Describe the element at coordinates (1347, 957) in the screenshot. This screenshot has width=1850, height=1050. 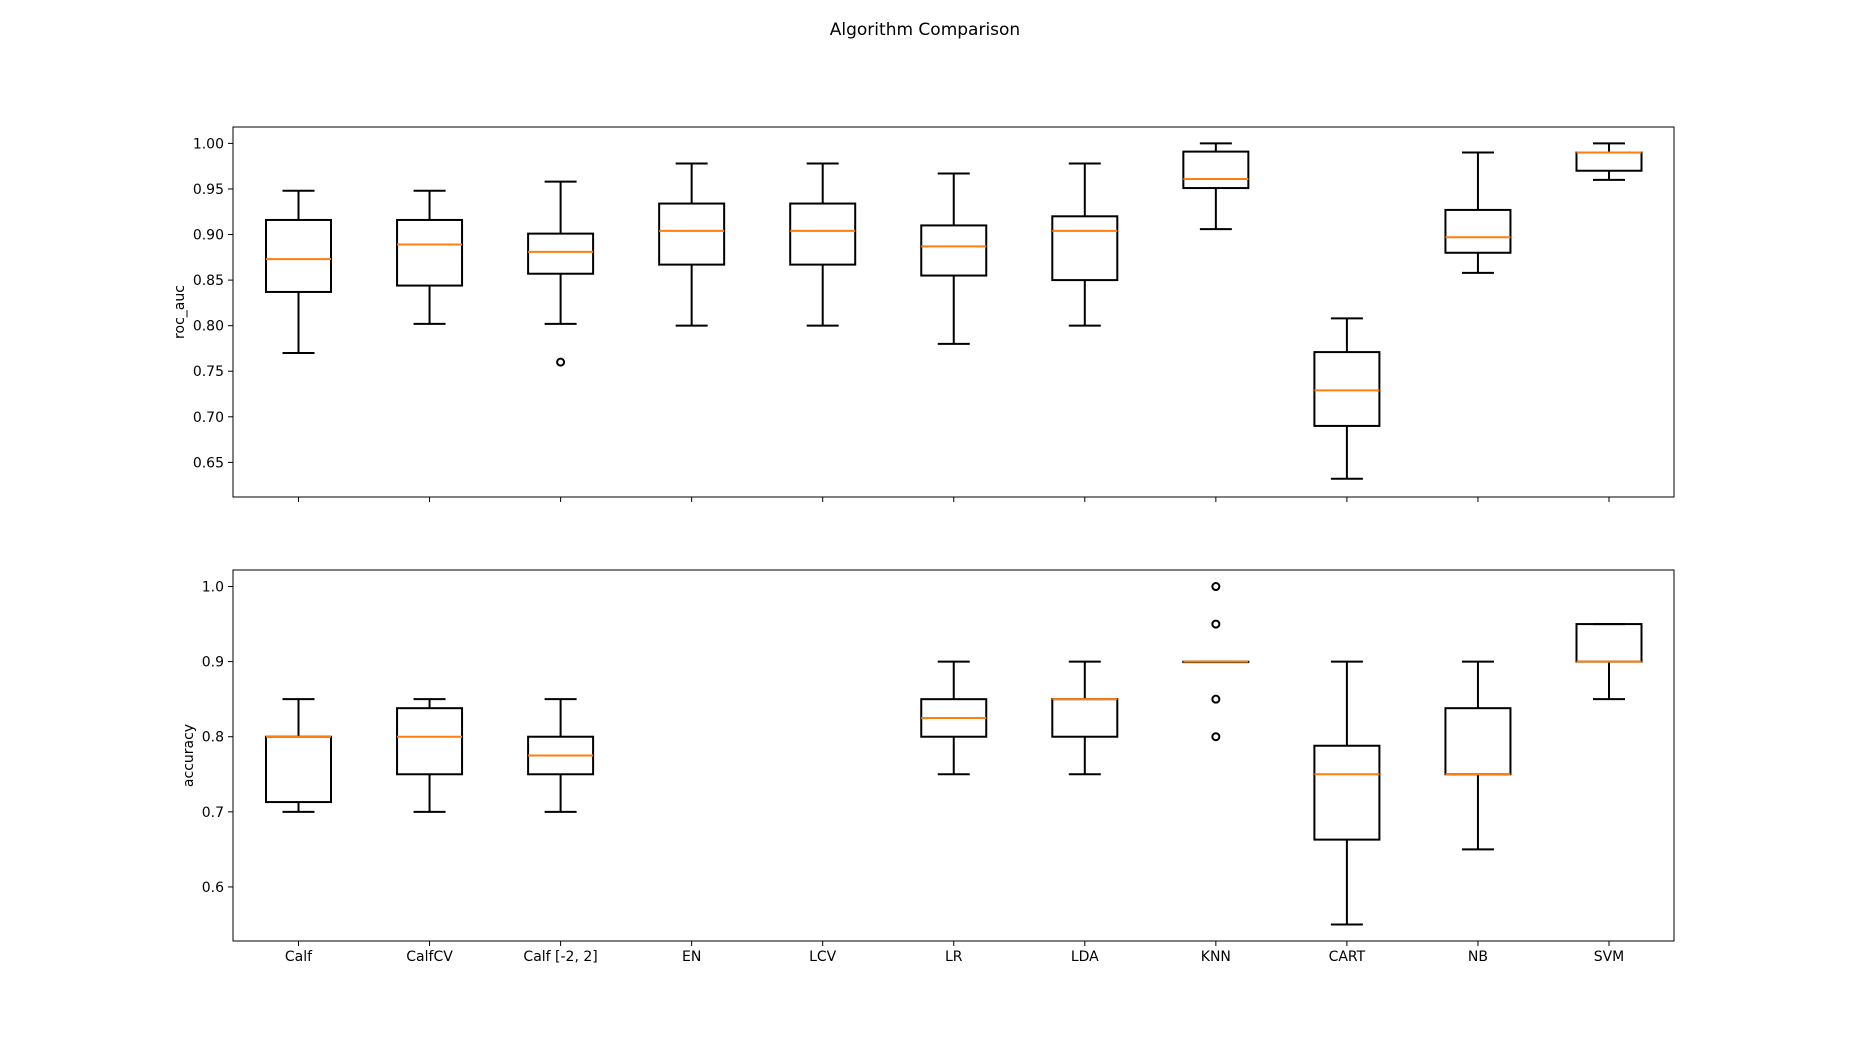
I see `x-tick-label: CART` at that location.